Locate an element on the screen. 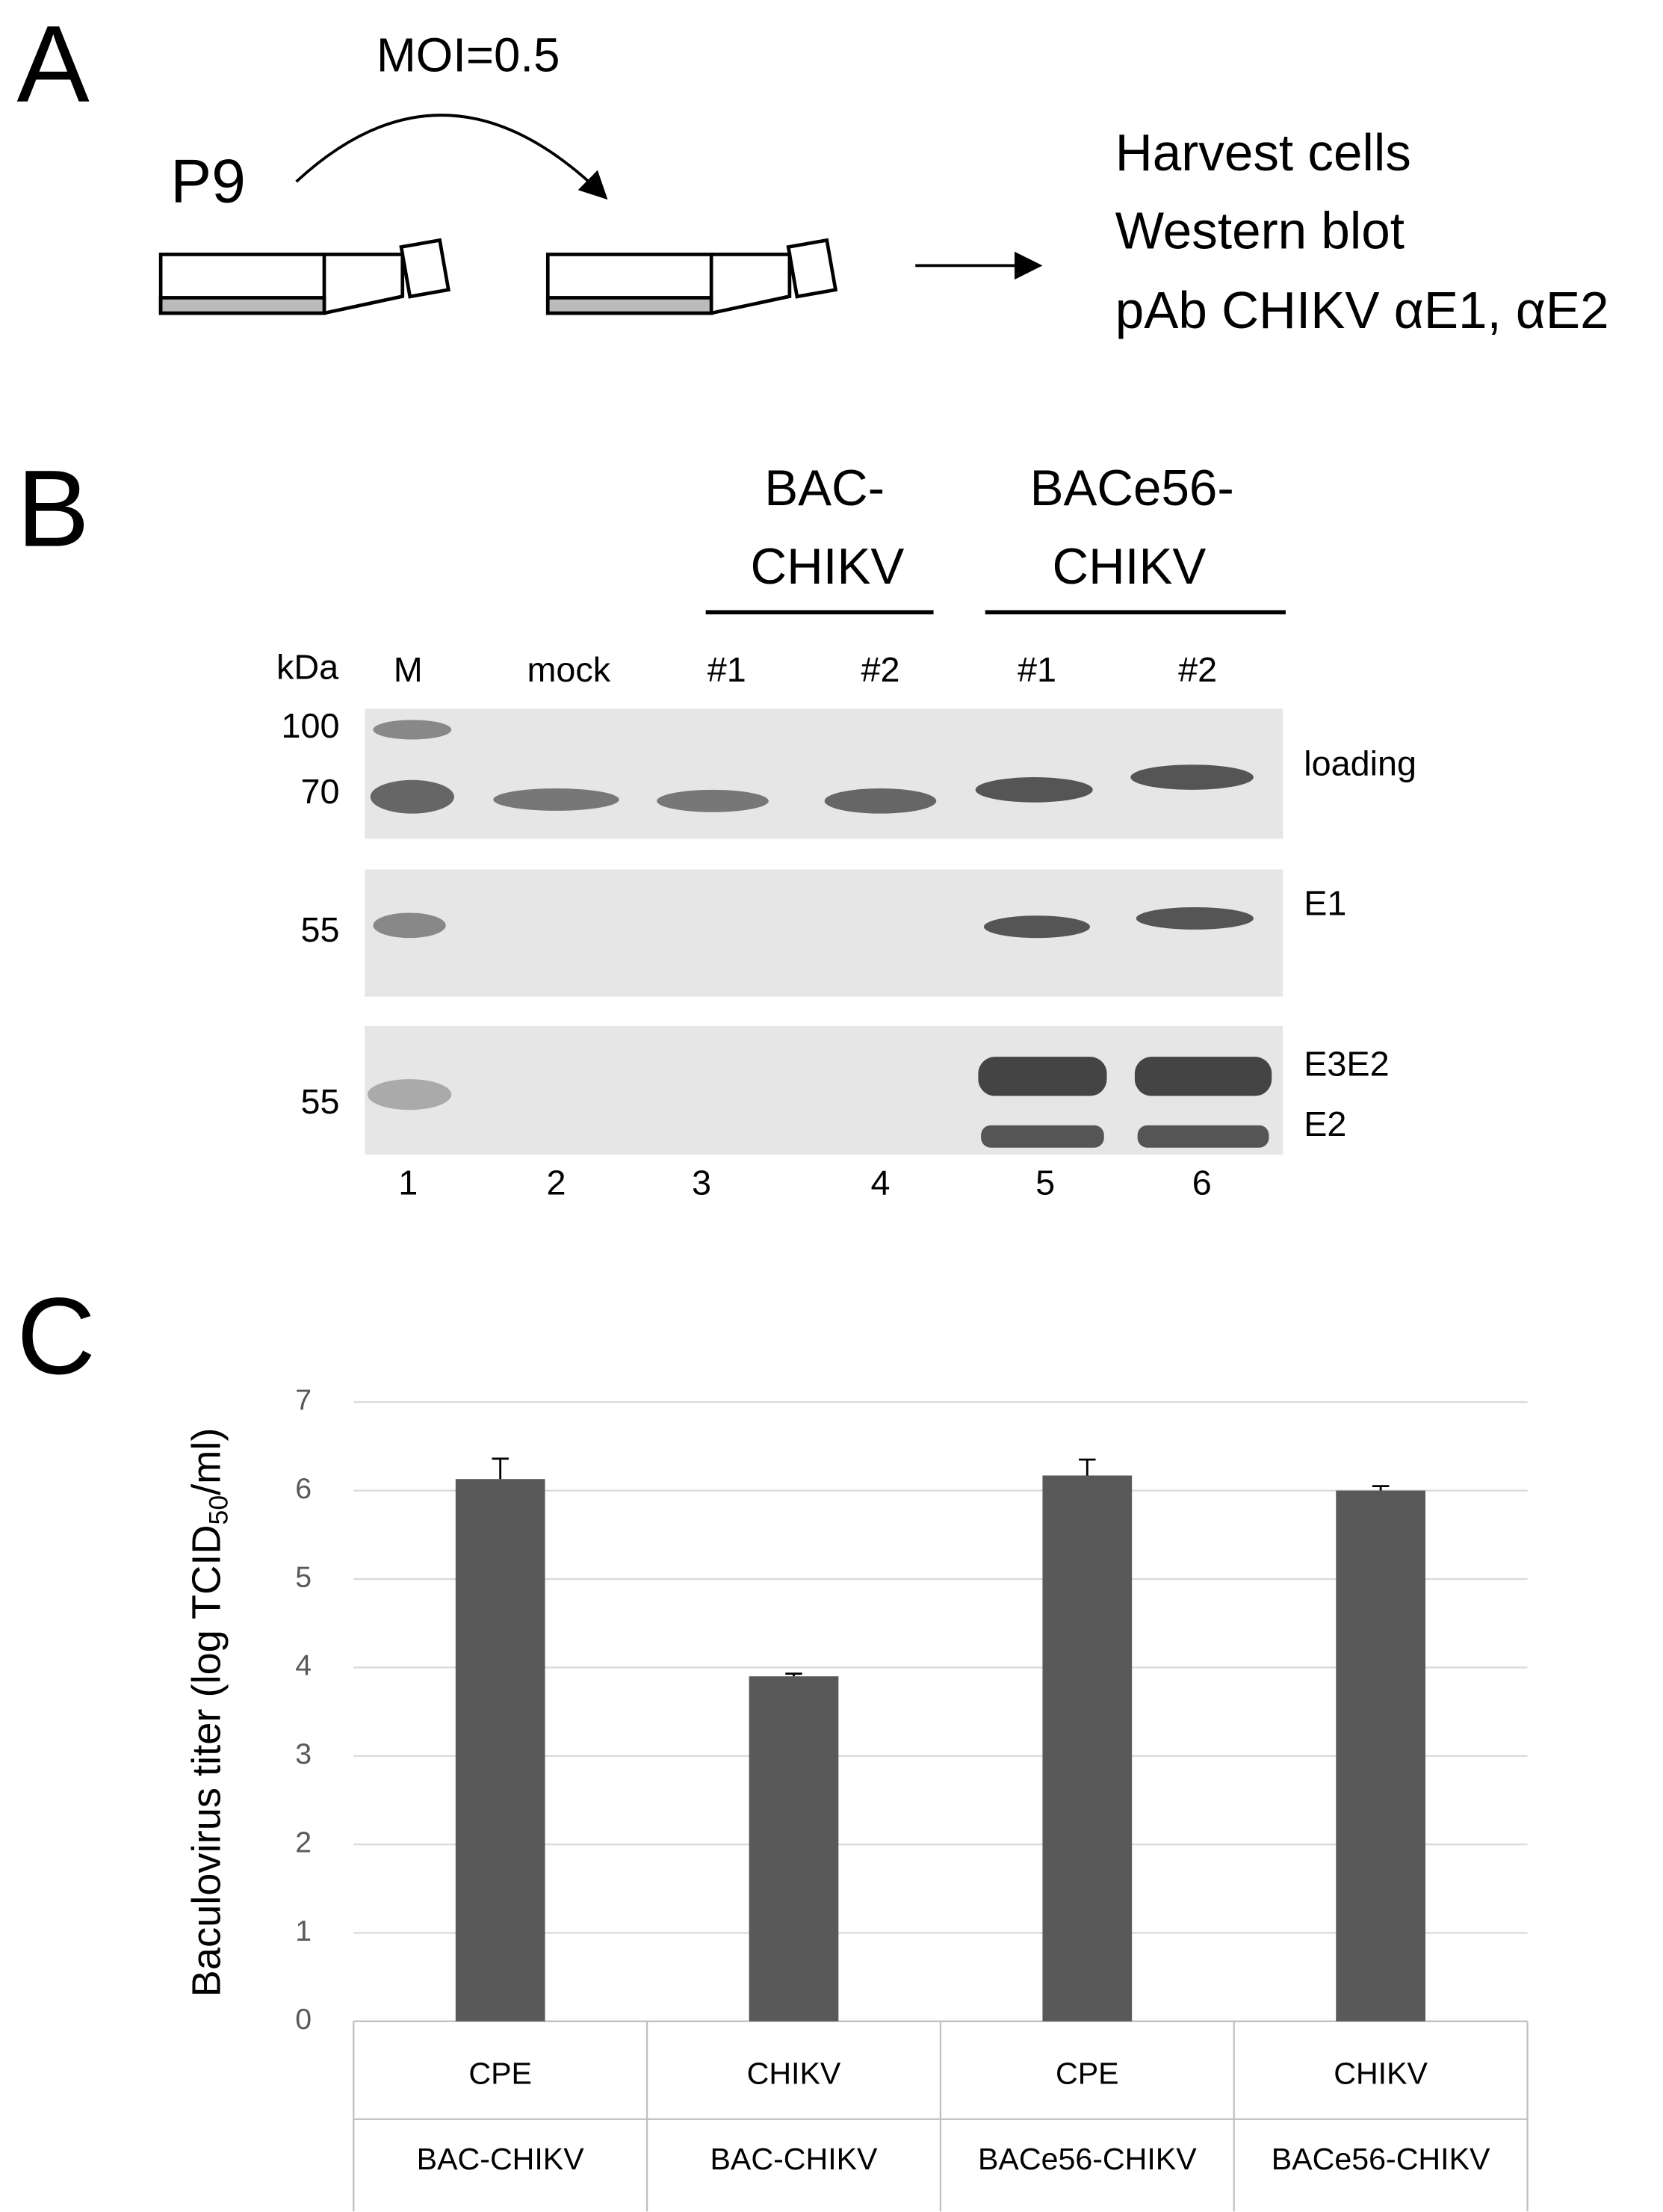 This screenshot has height=2212, width=1663. panel-label: C is located at coordinates (55, 1336).